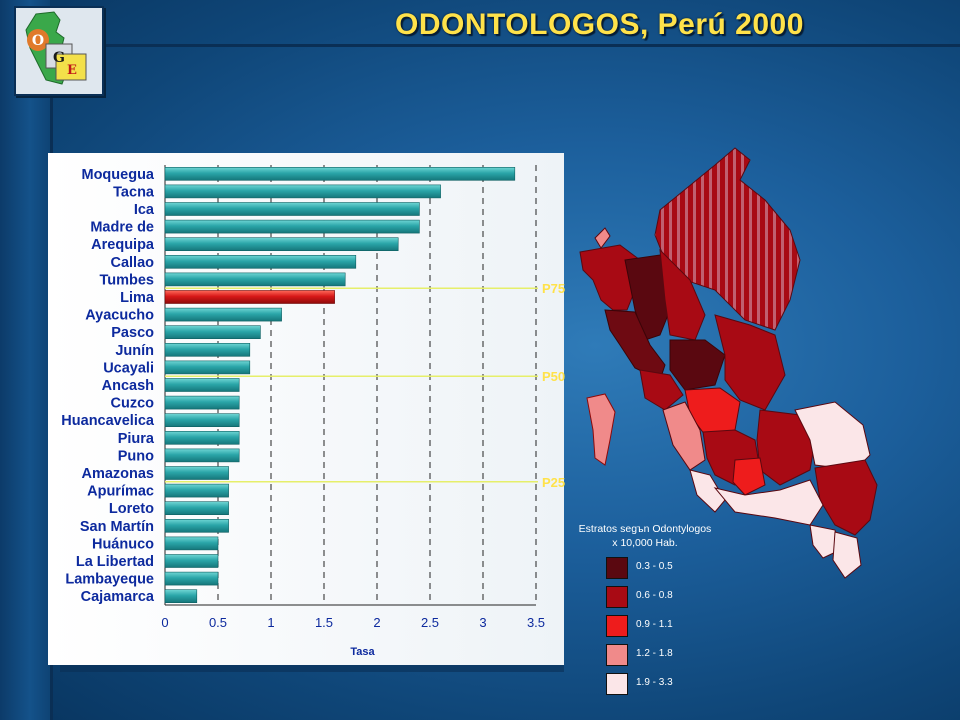 Image resolution: width=960 pixels, height=720 pixels. What do you see at coordinates (144, 210) in the screenshot?
I see `category-label: Ica` at bounding box center [144, 210].